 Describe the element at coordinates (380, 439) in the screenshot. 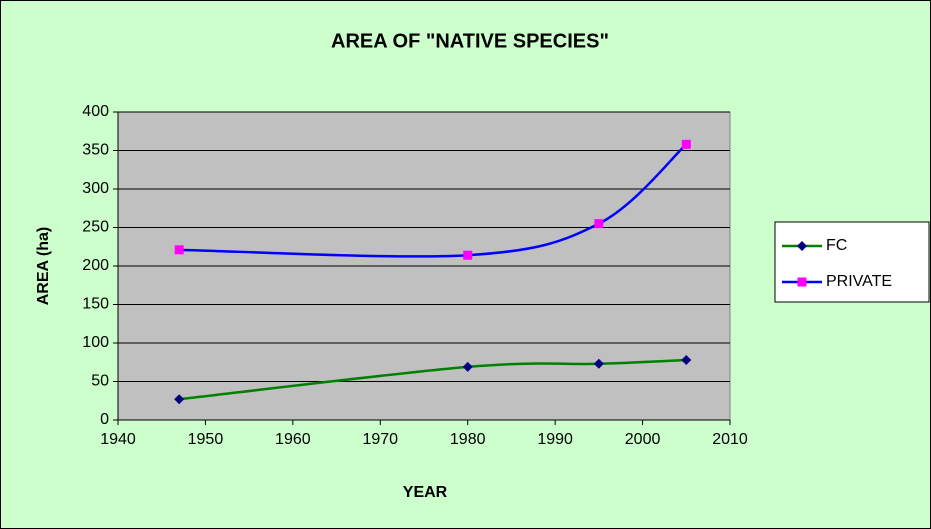

I see `x-tick-label: 1970` at that location.